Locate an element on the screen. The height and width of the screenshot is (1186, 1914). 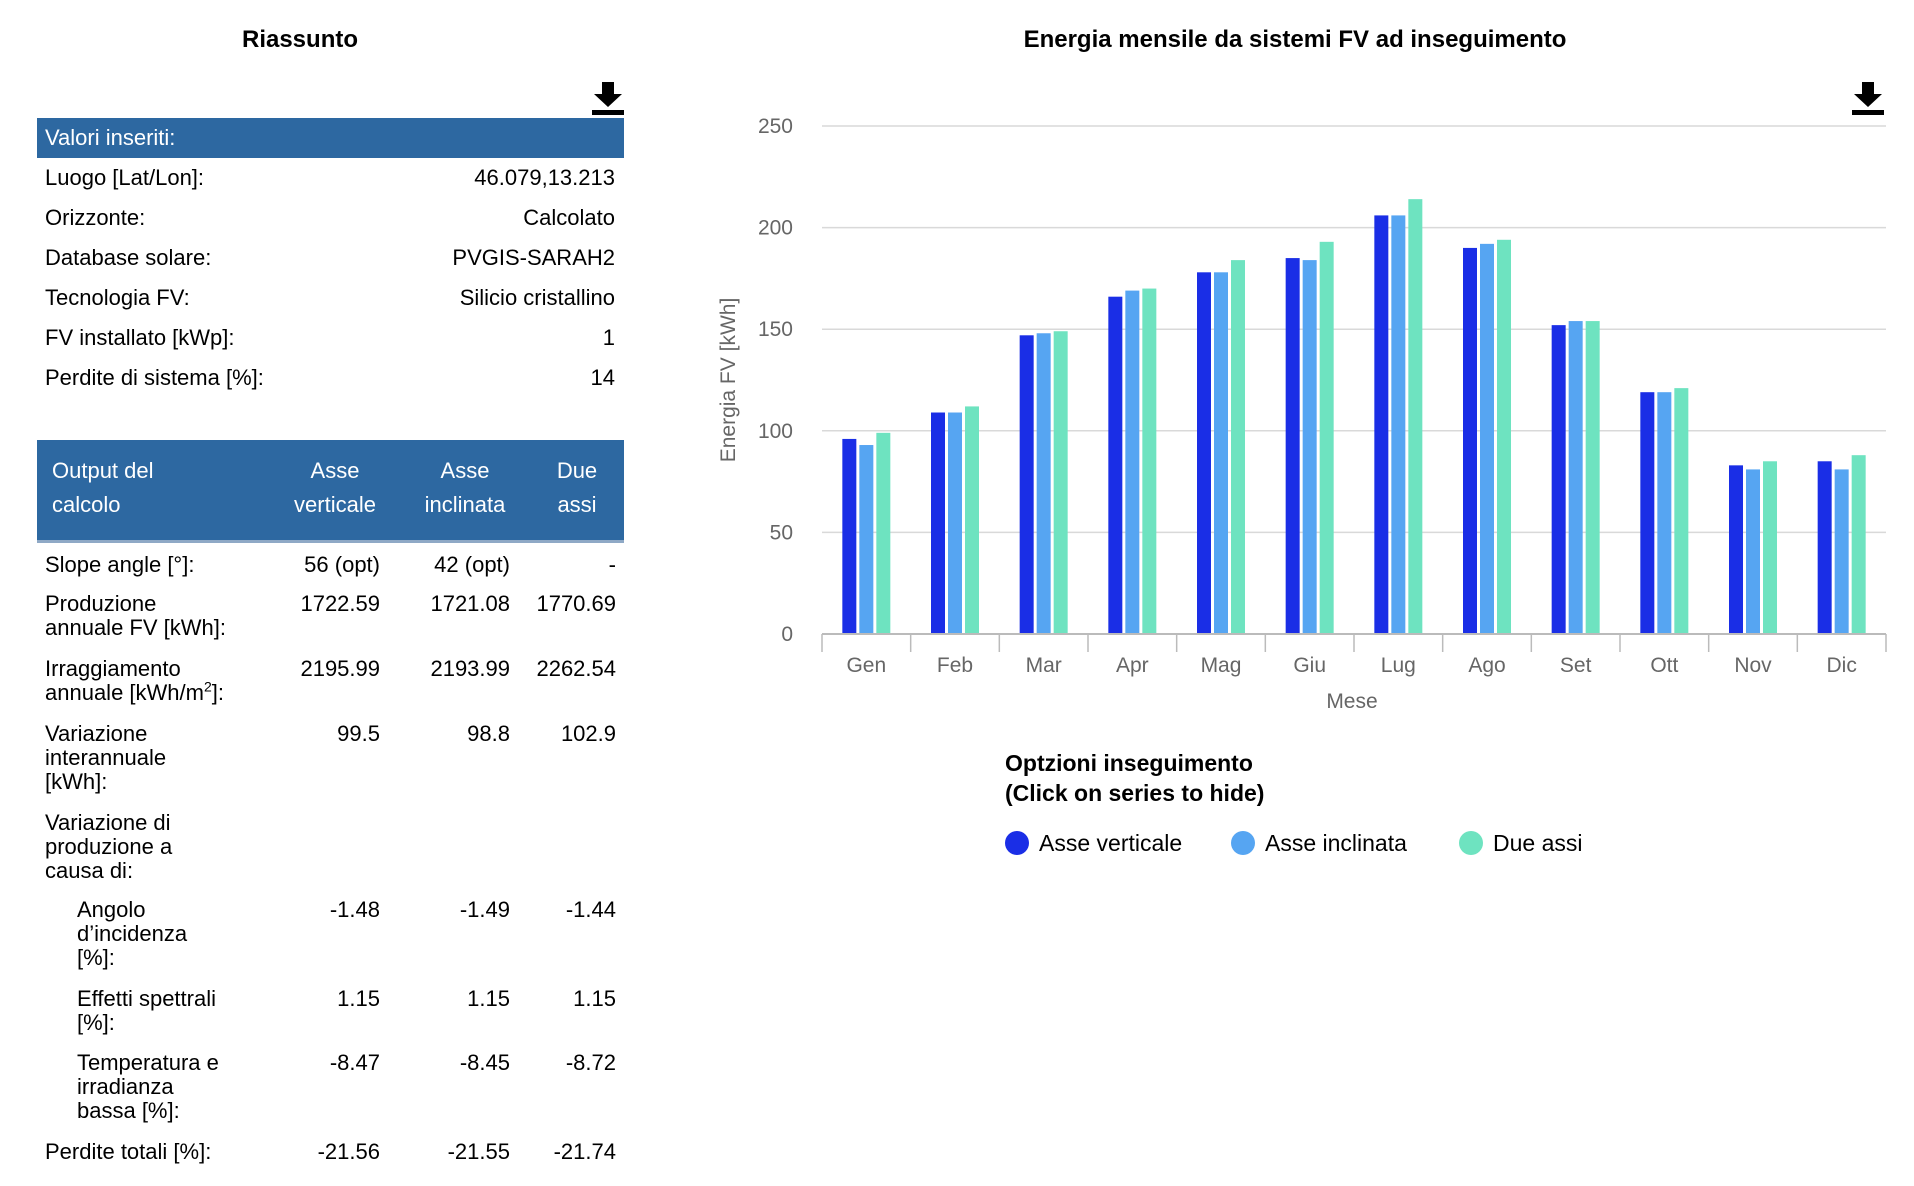
row-label: Perdite totali [%]: is located at coordinates (128, 1151).